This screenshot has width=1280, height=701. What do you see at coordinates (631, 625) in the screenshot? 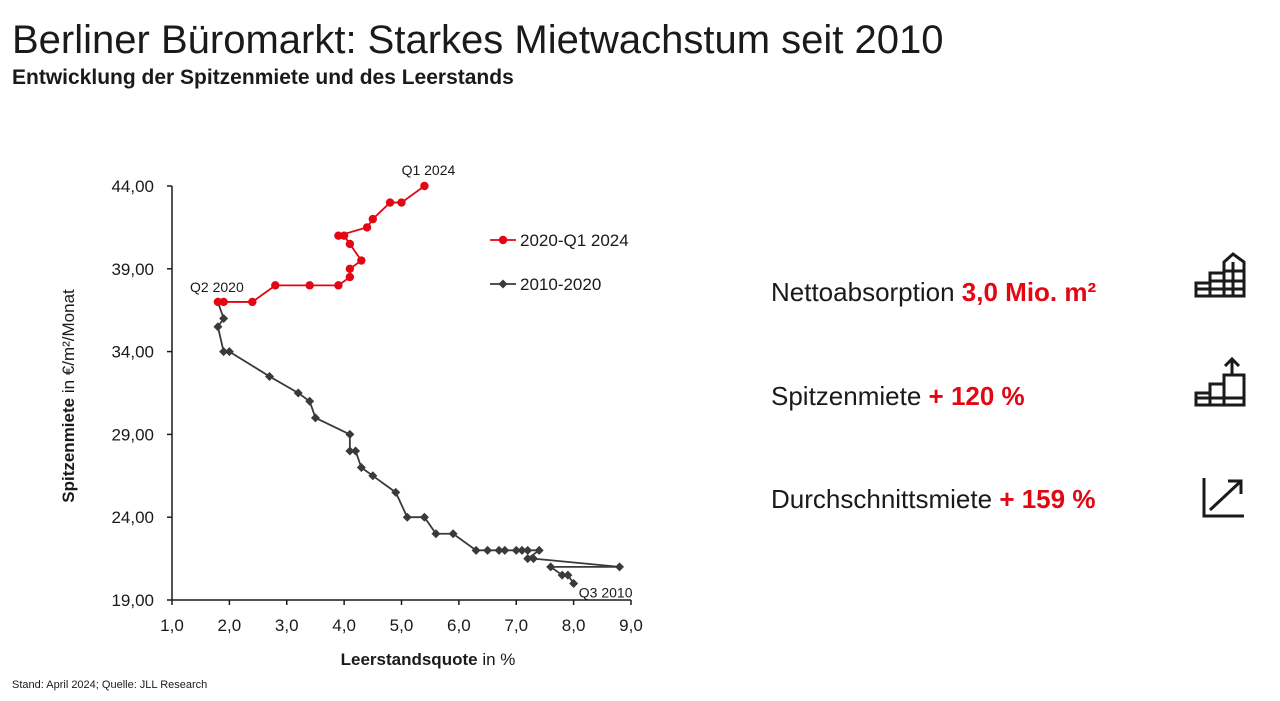
I see `x-tick-label: 9,0` at bounding box center [631, 625].